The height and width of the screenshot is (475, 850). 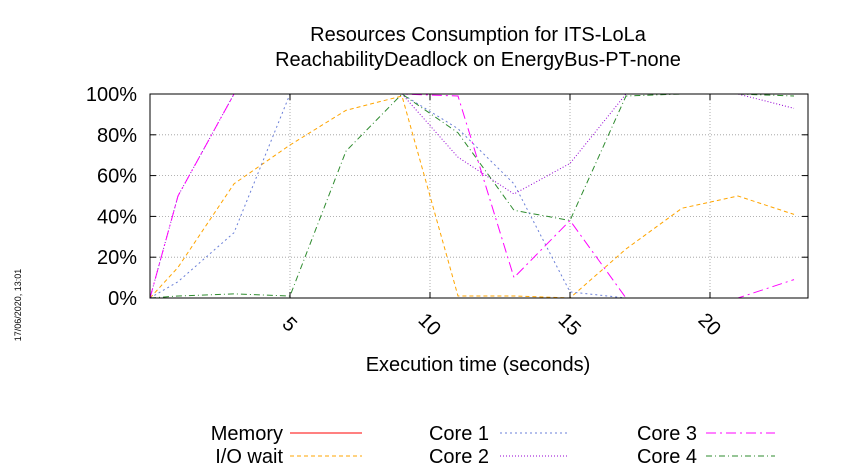 What do you see at coordinates (459, 434) in the screenshot?
I see `legend-label: Core 1` at bounding box center [459, 434].